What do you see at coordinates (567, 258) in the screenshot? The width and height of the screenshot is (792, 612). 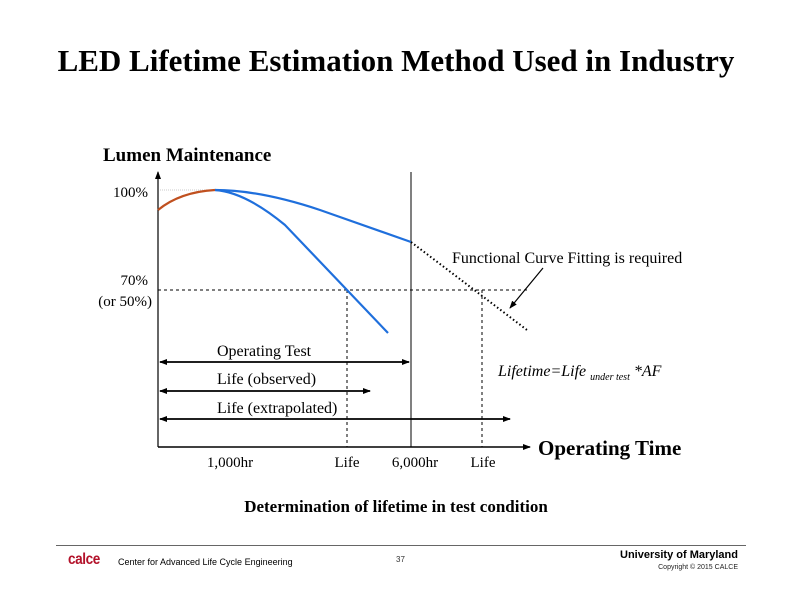 I see `curve-fitting-annotation: Functional Curve Fitting is required` at bounding box center [567, 258].